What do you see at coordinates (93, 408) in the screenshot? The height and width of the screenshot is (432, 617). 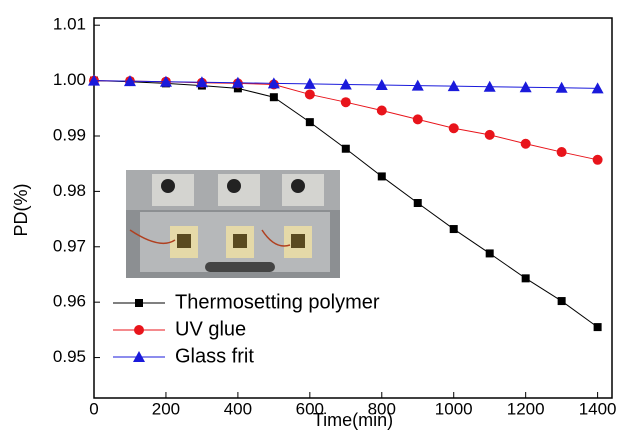 I see `x-tick-label: 0` at bounding box center [93, 408].